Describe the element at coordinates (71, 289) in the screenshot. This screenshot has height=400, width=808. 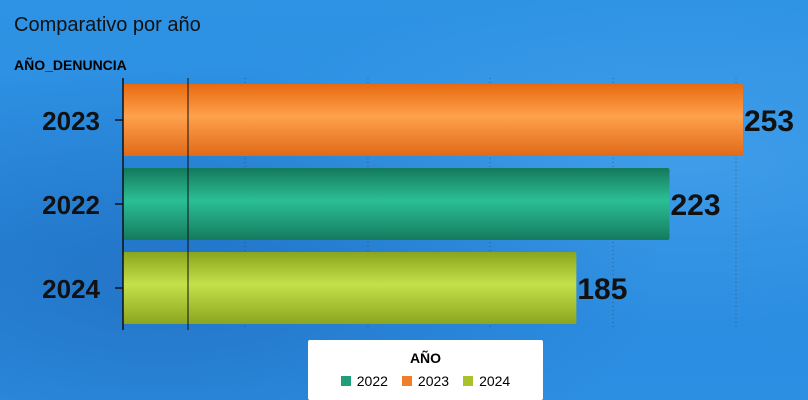
I see `y-tick-label-2024: 2024` at that location.